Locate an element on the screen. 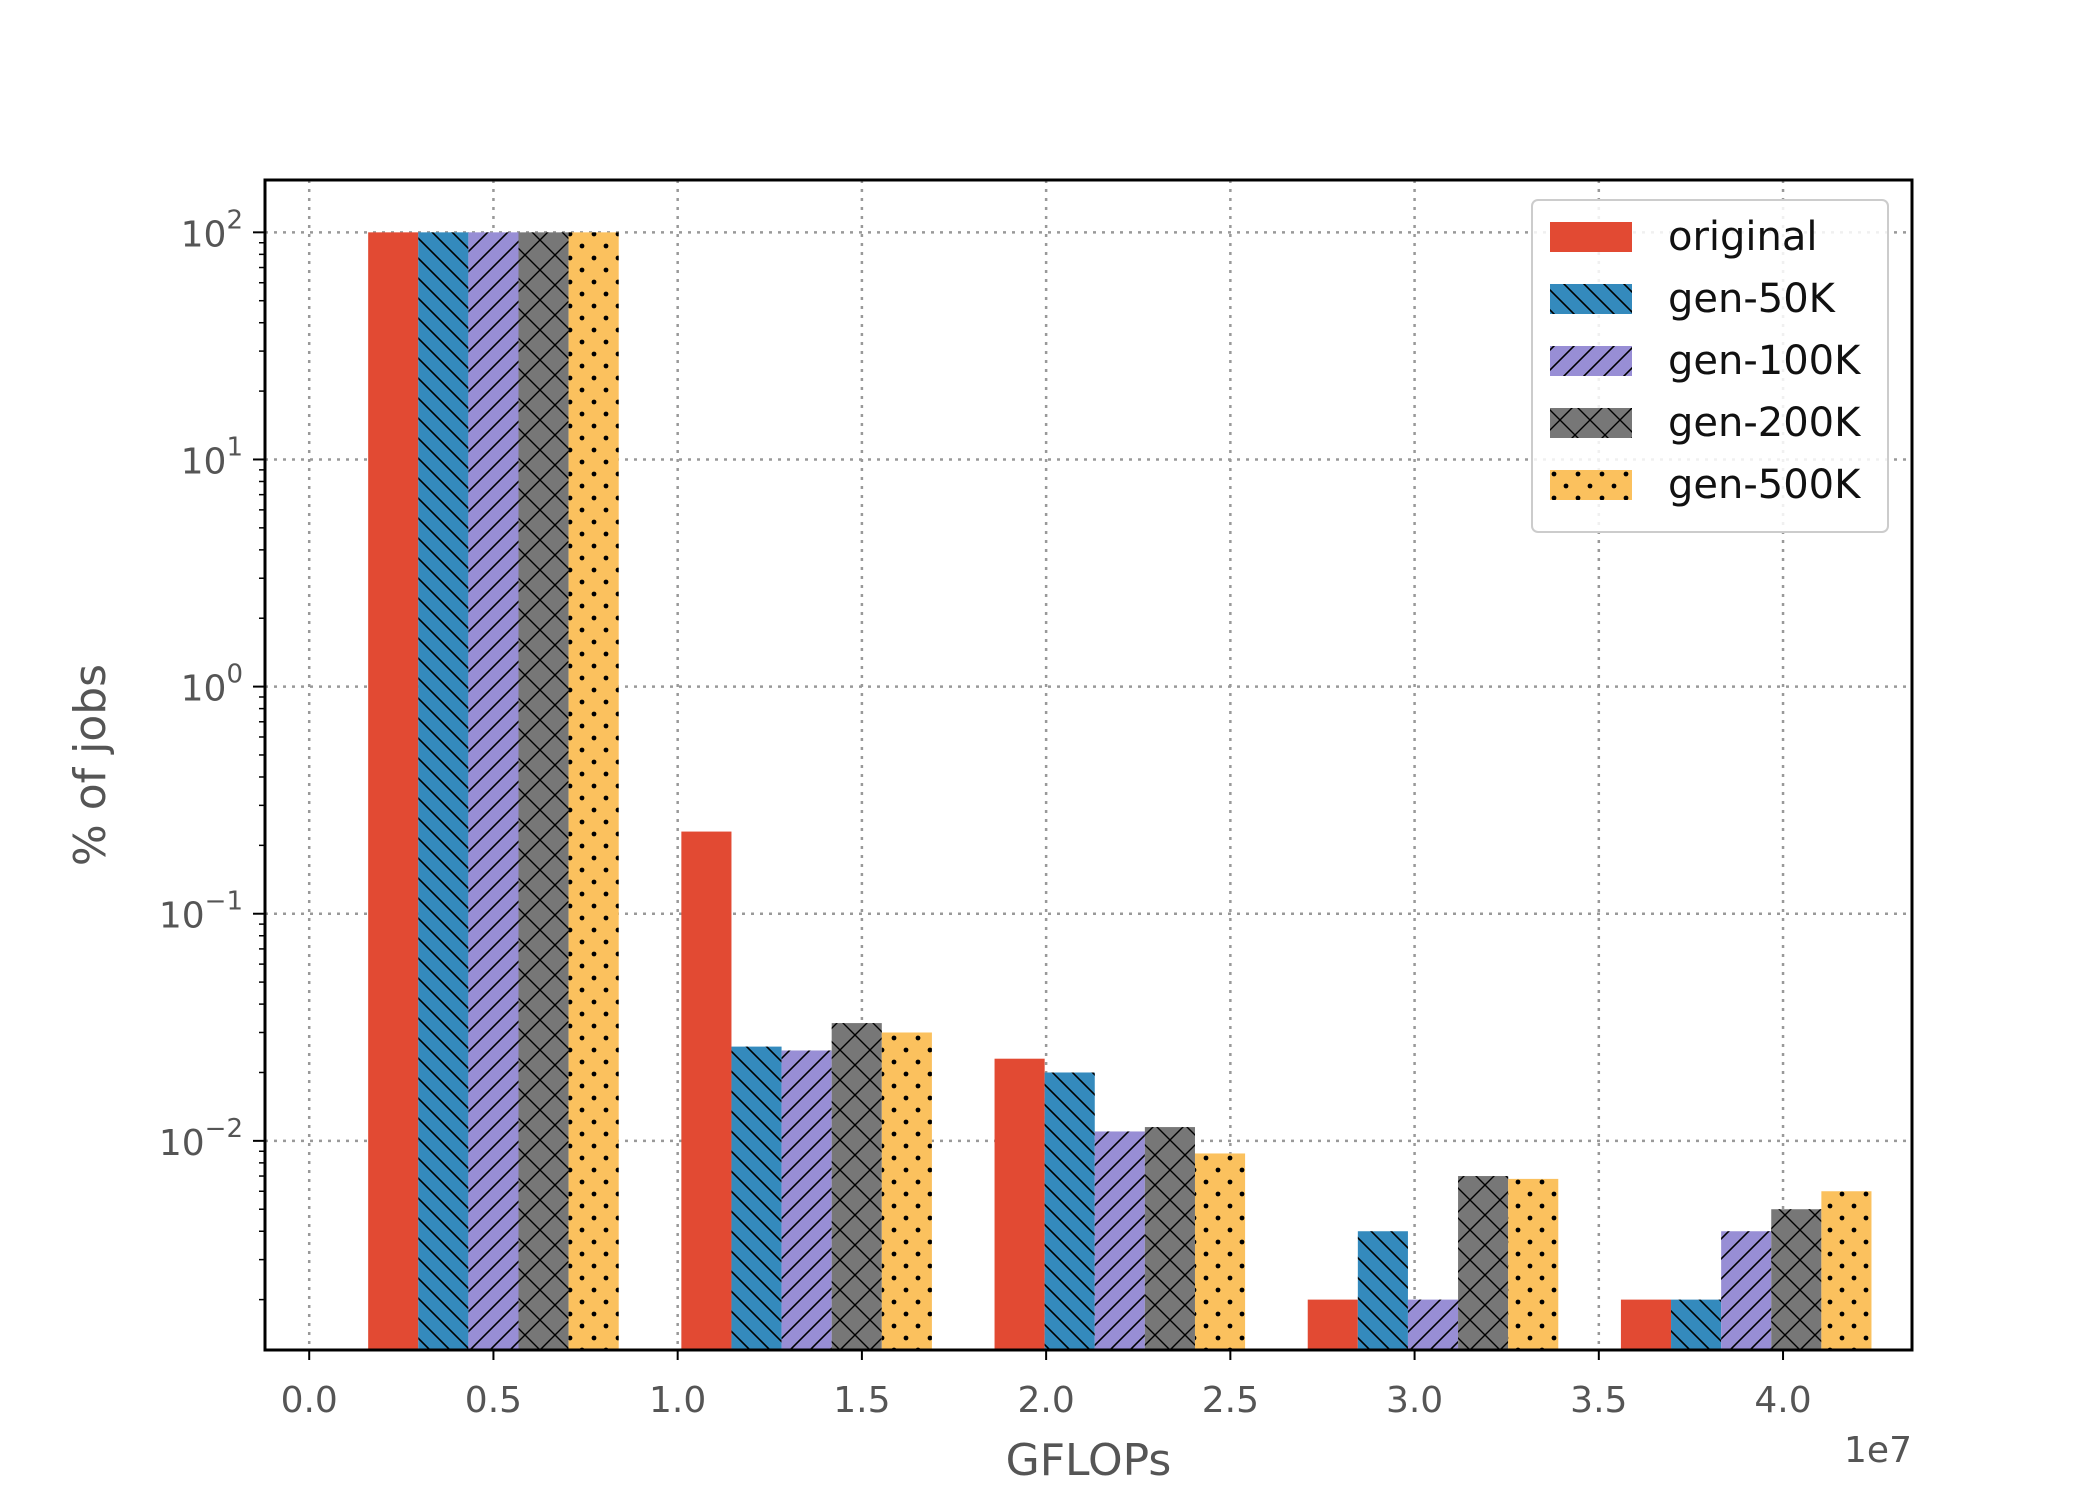 This screenshot has width=2100, height=1500. legend-label: gen-50K is located at coordinates (1752, 299).